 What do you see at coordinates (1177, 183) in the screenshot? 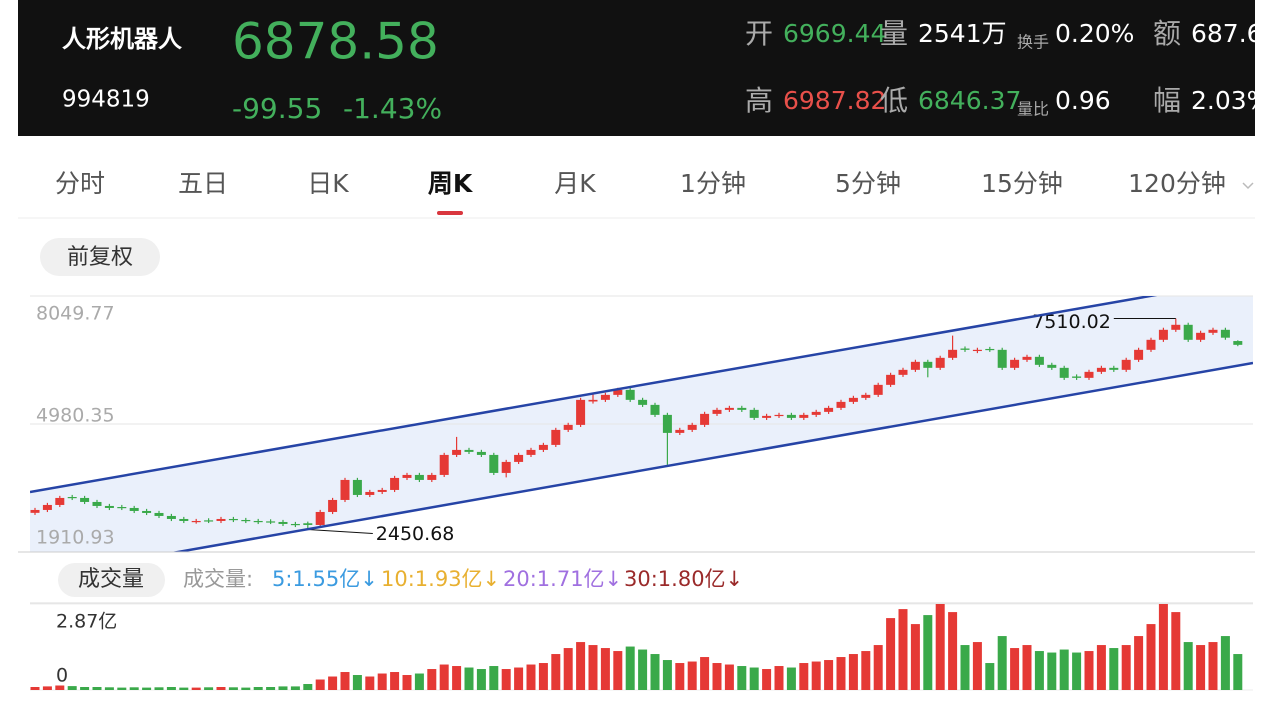
I see `tab: 120分钟` at bounding box center [1177, 183].